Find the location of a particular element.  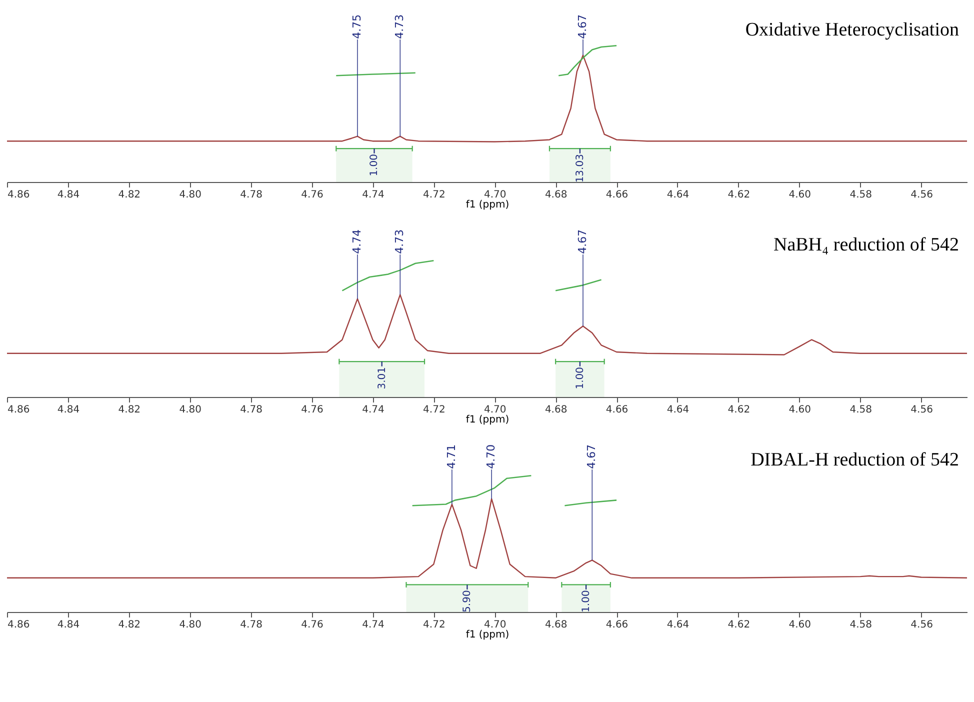

chart-title: DIBAL-H reduction of 542 is located at coordinates (854, 459).